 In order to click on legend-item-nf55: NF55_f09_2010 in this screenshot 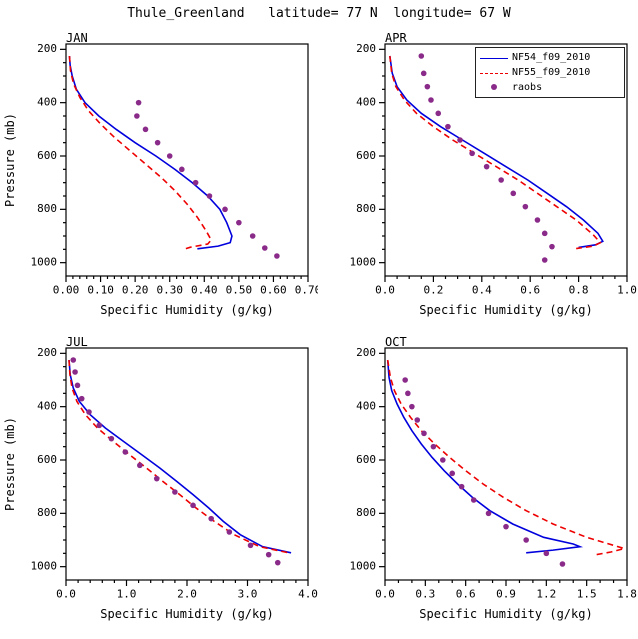, I will do `click(550, 72)`.